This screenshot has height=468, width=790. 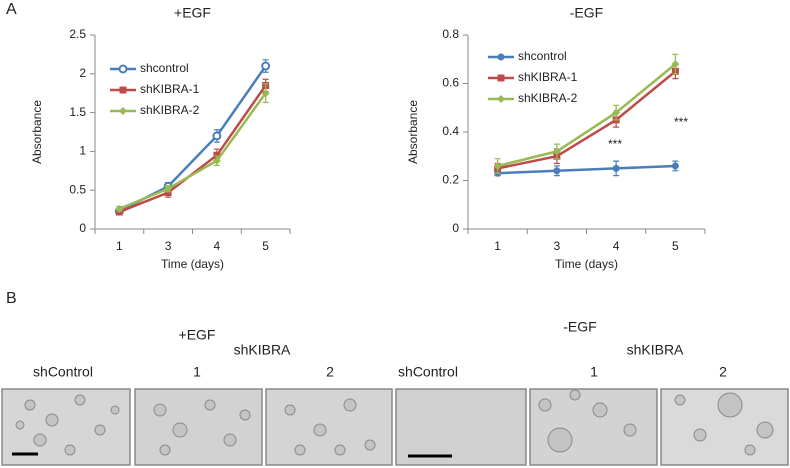 I want to click on y-tick-label: 2, so click(x=82, y=73).